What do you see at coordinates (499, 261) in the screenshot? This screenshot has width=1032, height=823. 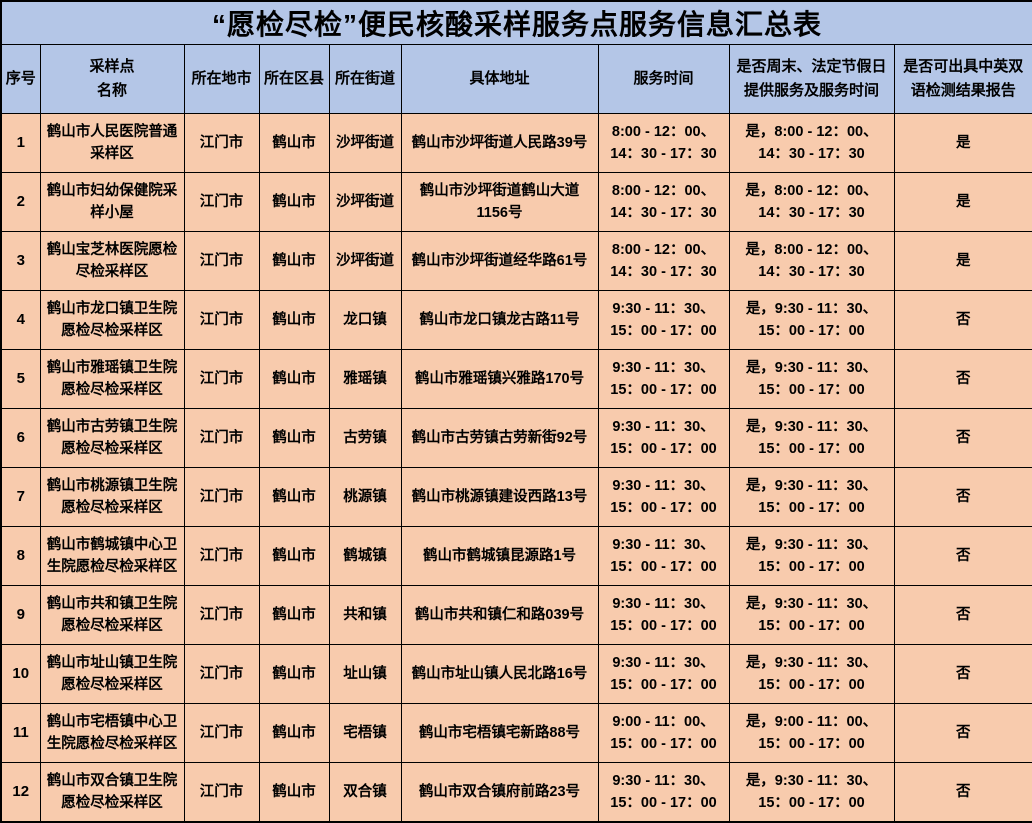 I see `cell-address: 鹤山市沙坪街道经华路61号` at bounding box center [499, 261].